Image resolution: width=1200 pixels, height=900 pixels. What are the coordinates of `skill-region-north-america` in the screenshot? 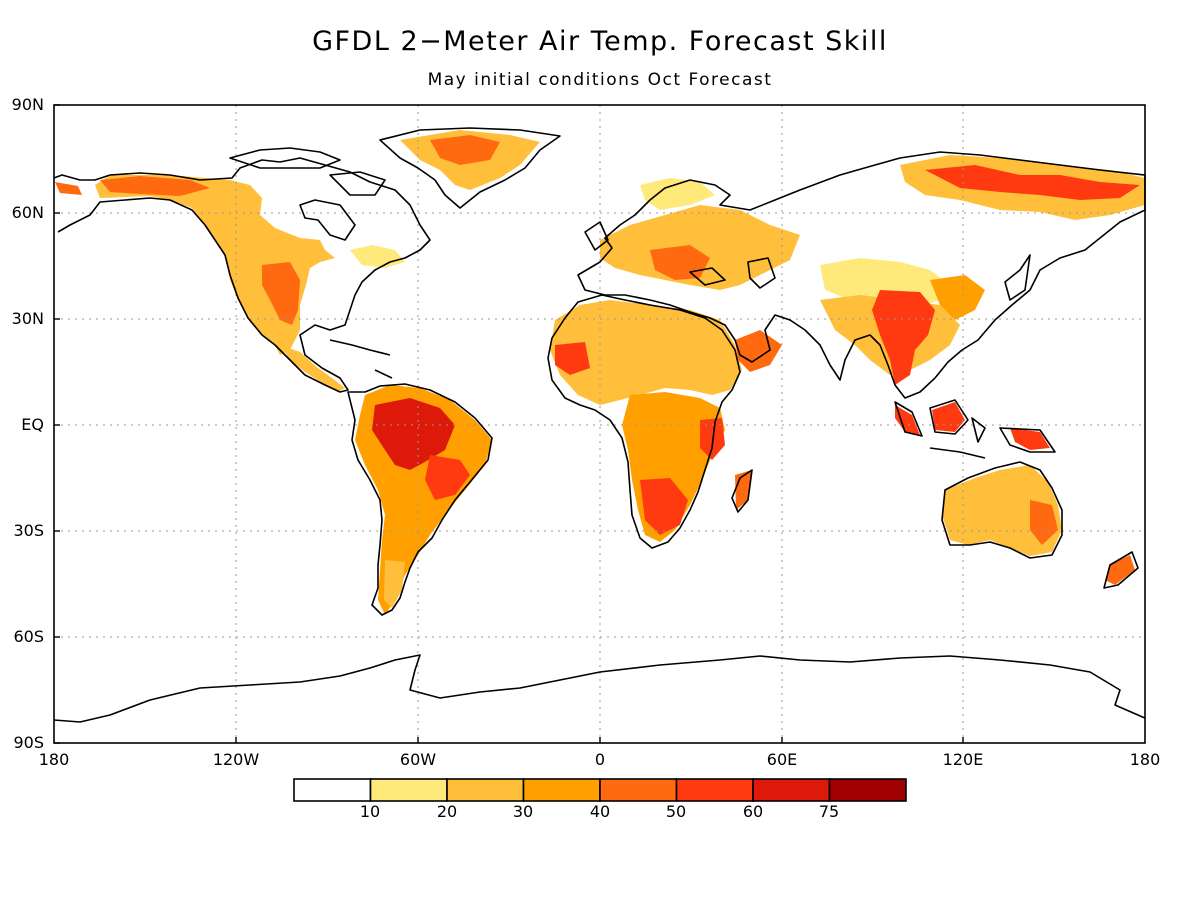 It's located at (215, 265).